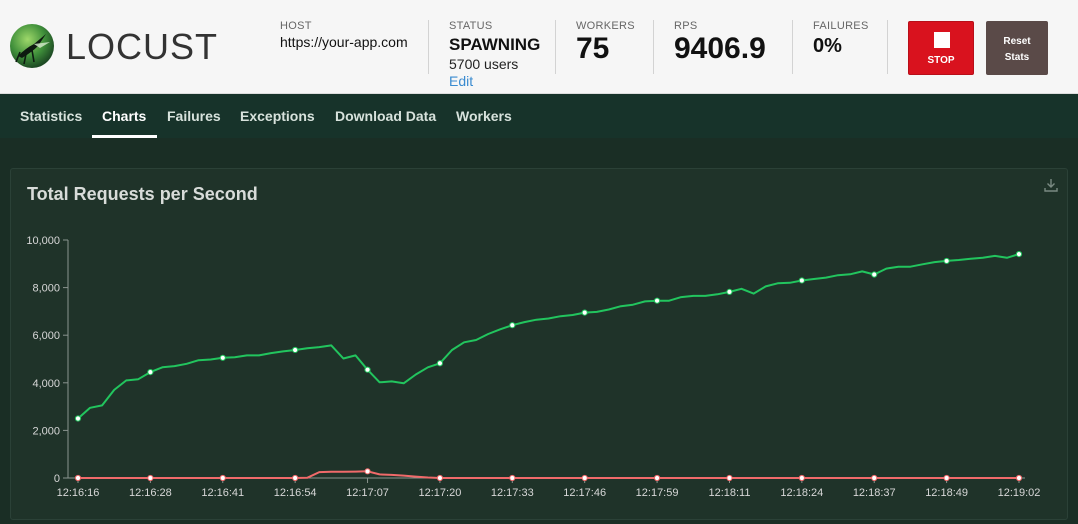  What do you see at coordinates (801, 493) in the screenshot?
I see `x-tick-label: 12:18:24` at bounding box center [801, 493].